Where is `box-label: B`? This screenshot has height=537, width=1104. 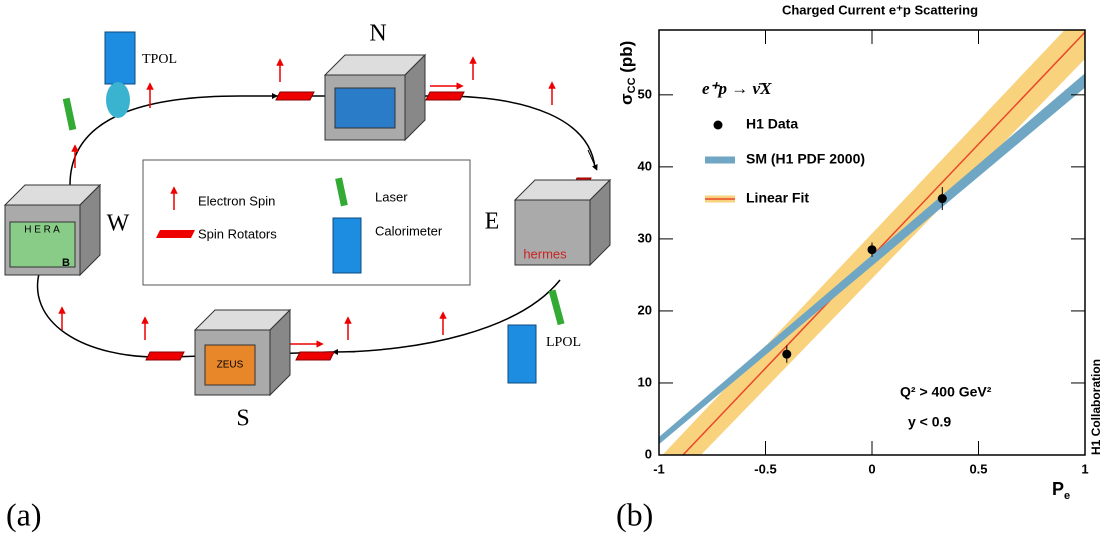 box-label: B is located at coordinates (66, 263).